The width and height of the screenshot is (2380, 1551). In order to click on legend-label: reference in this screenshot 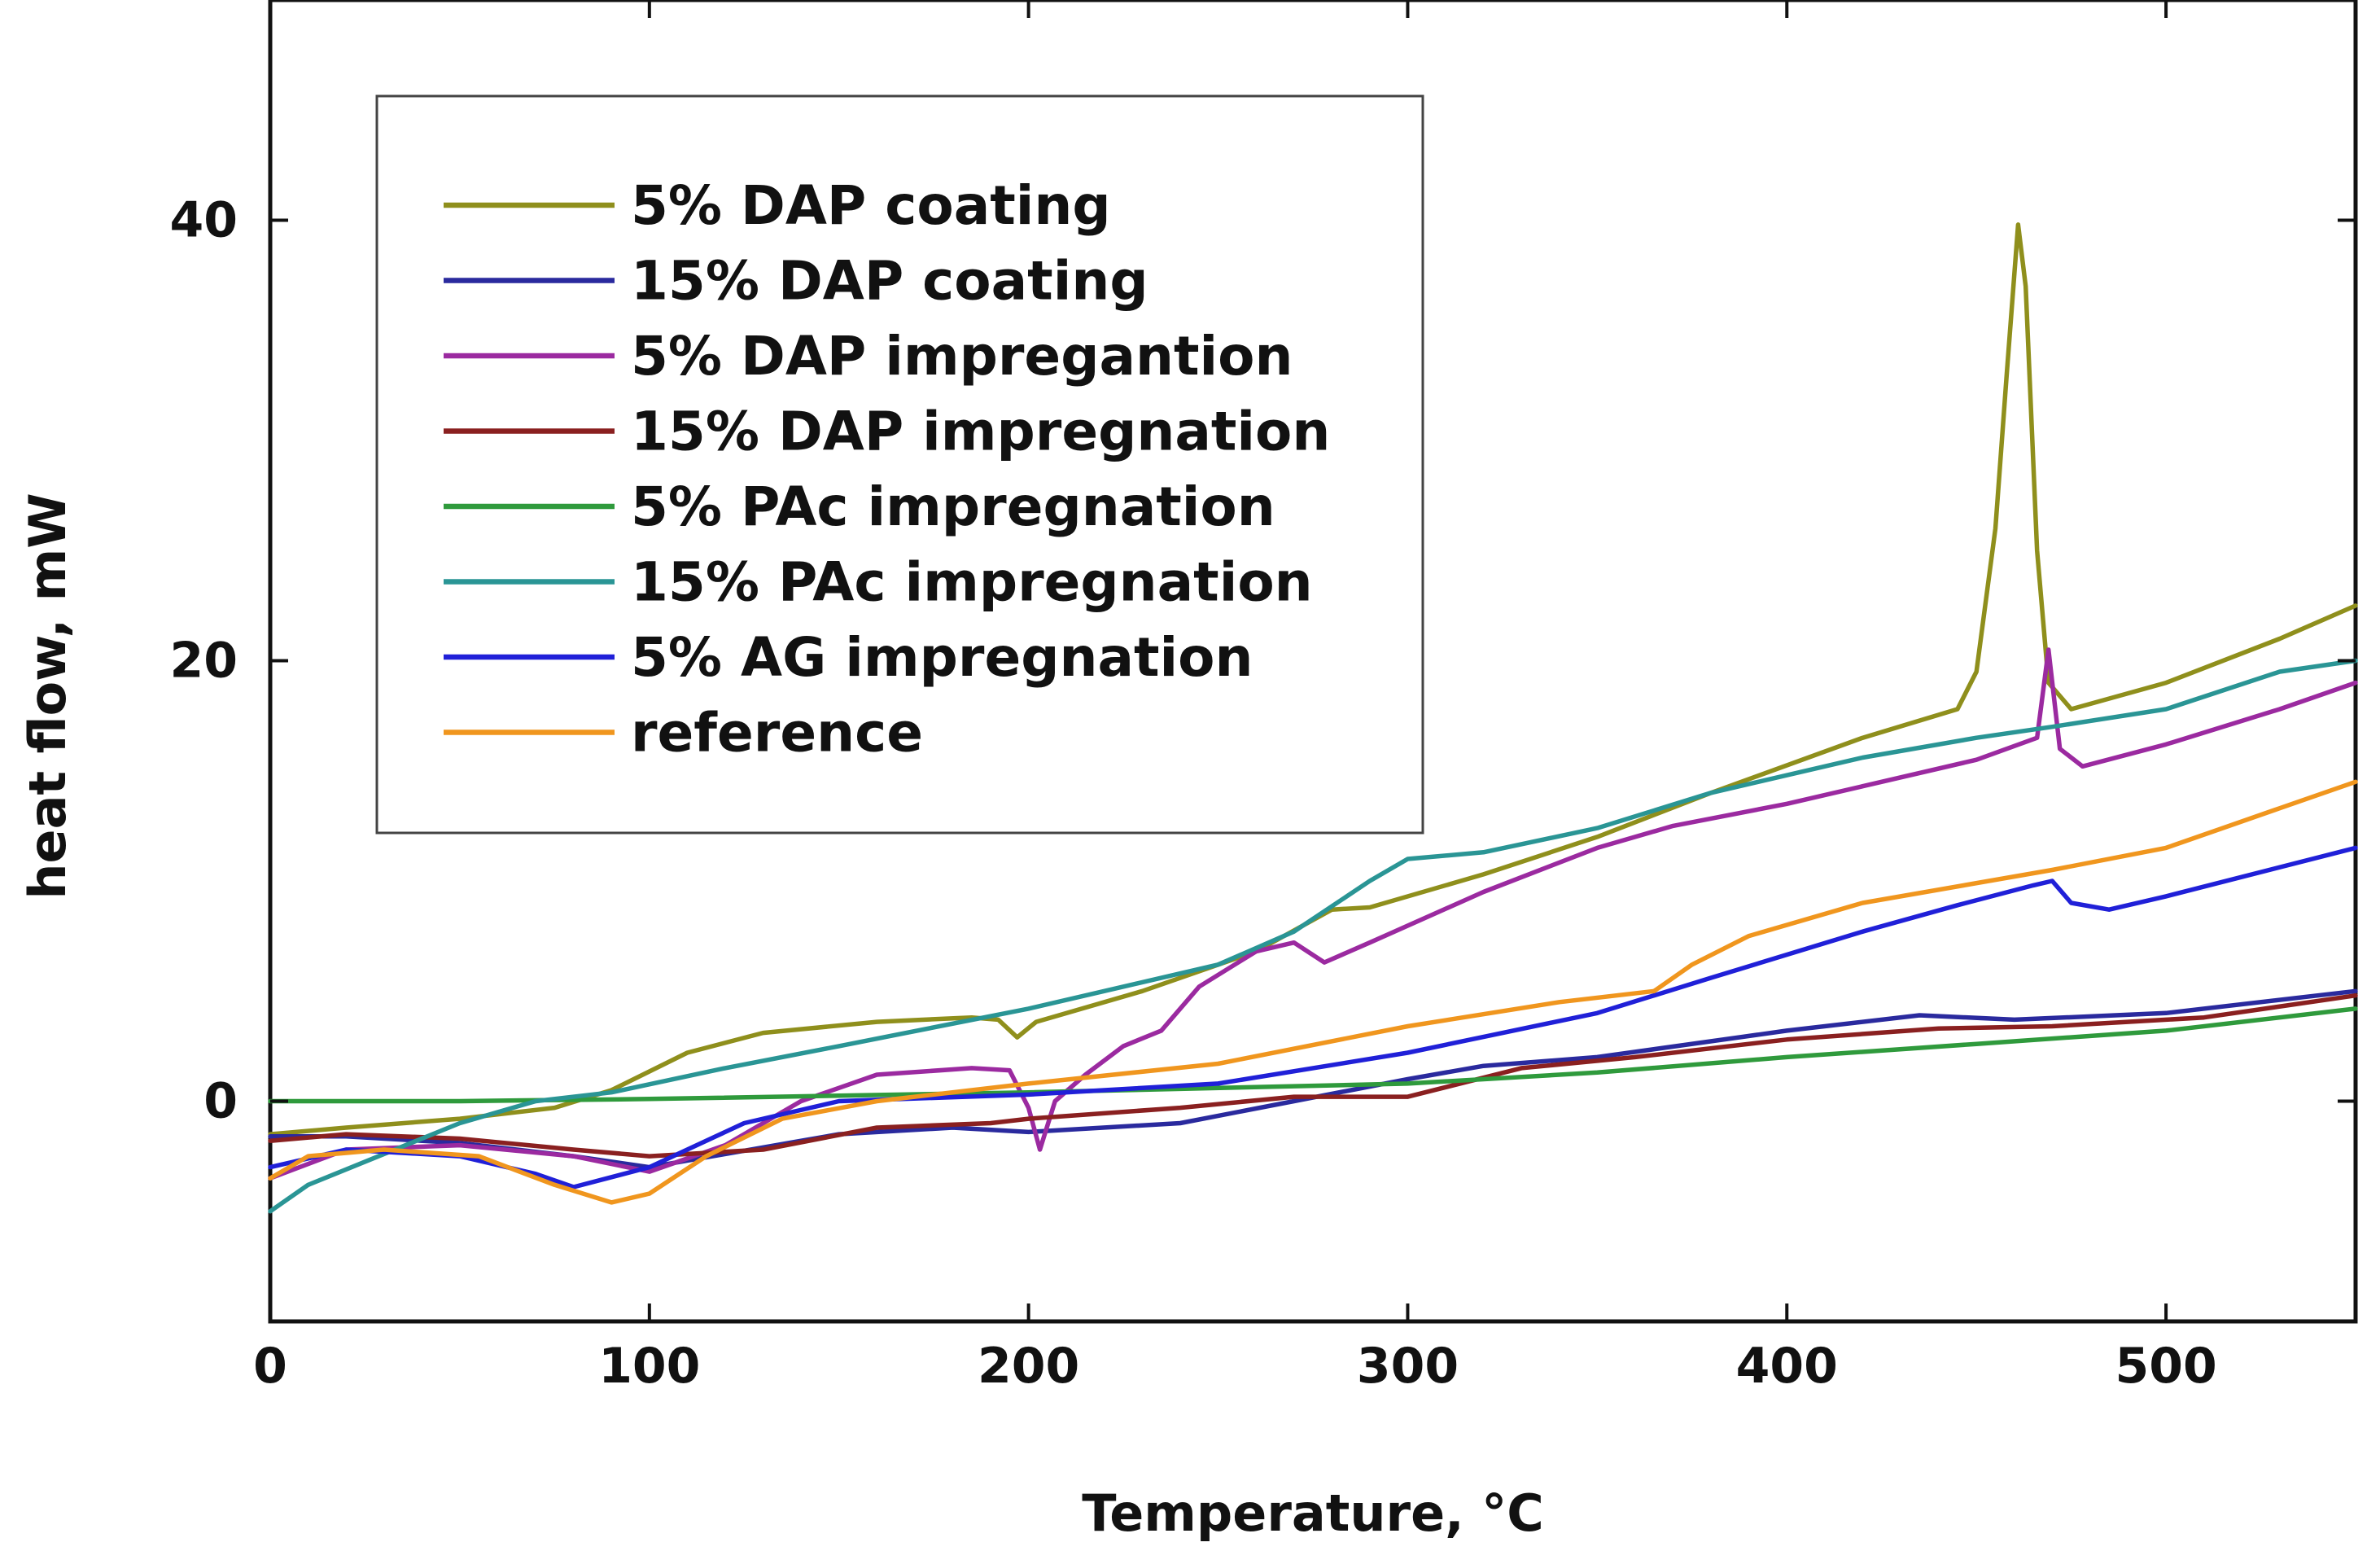, I will do `click(777, 733)`.